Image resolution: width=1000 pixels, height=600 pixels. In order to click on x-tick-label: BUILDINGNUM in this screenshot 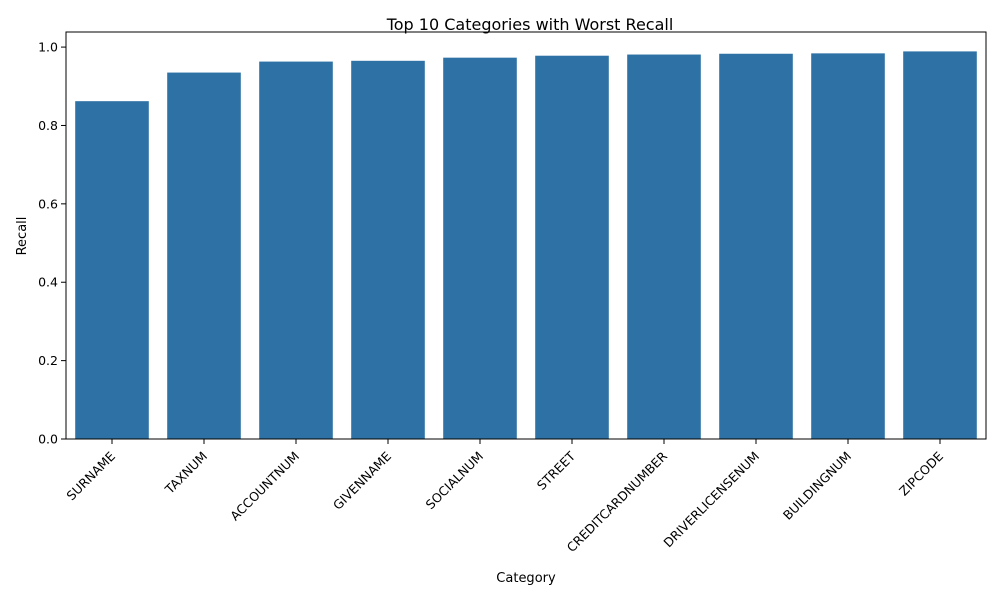, I will do `click(817, 486)`.